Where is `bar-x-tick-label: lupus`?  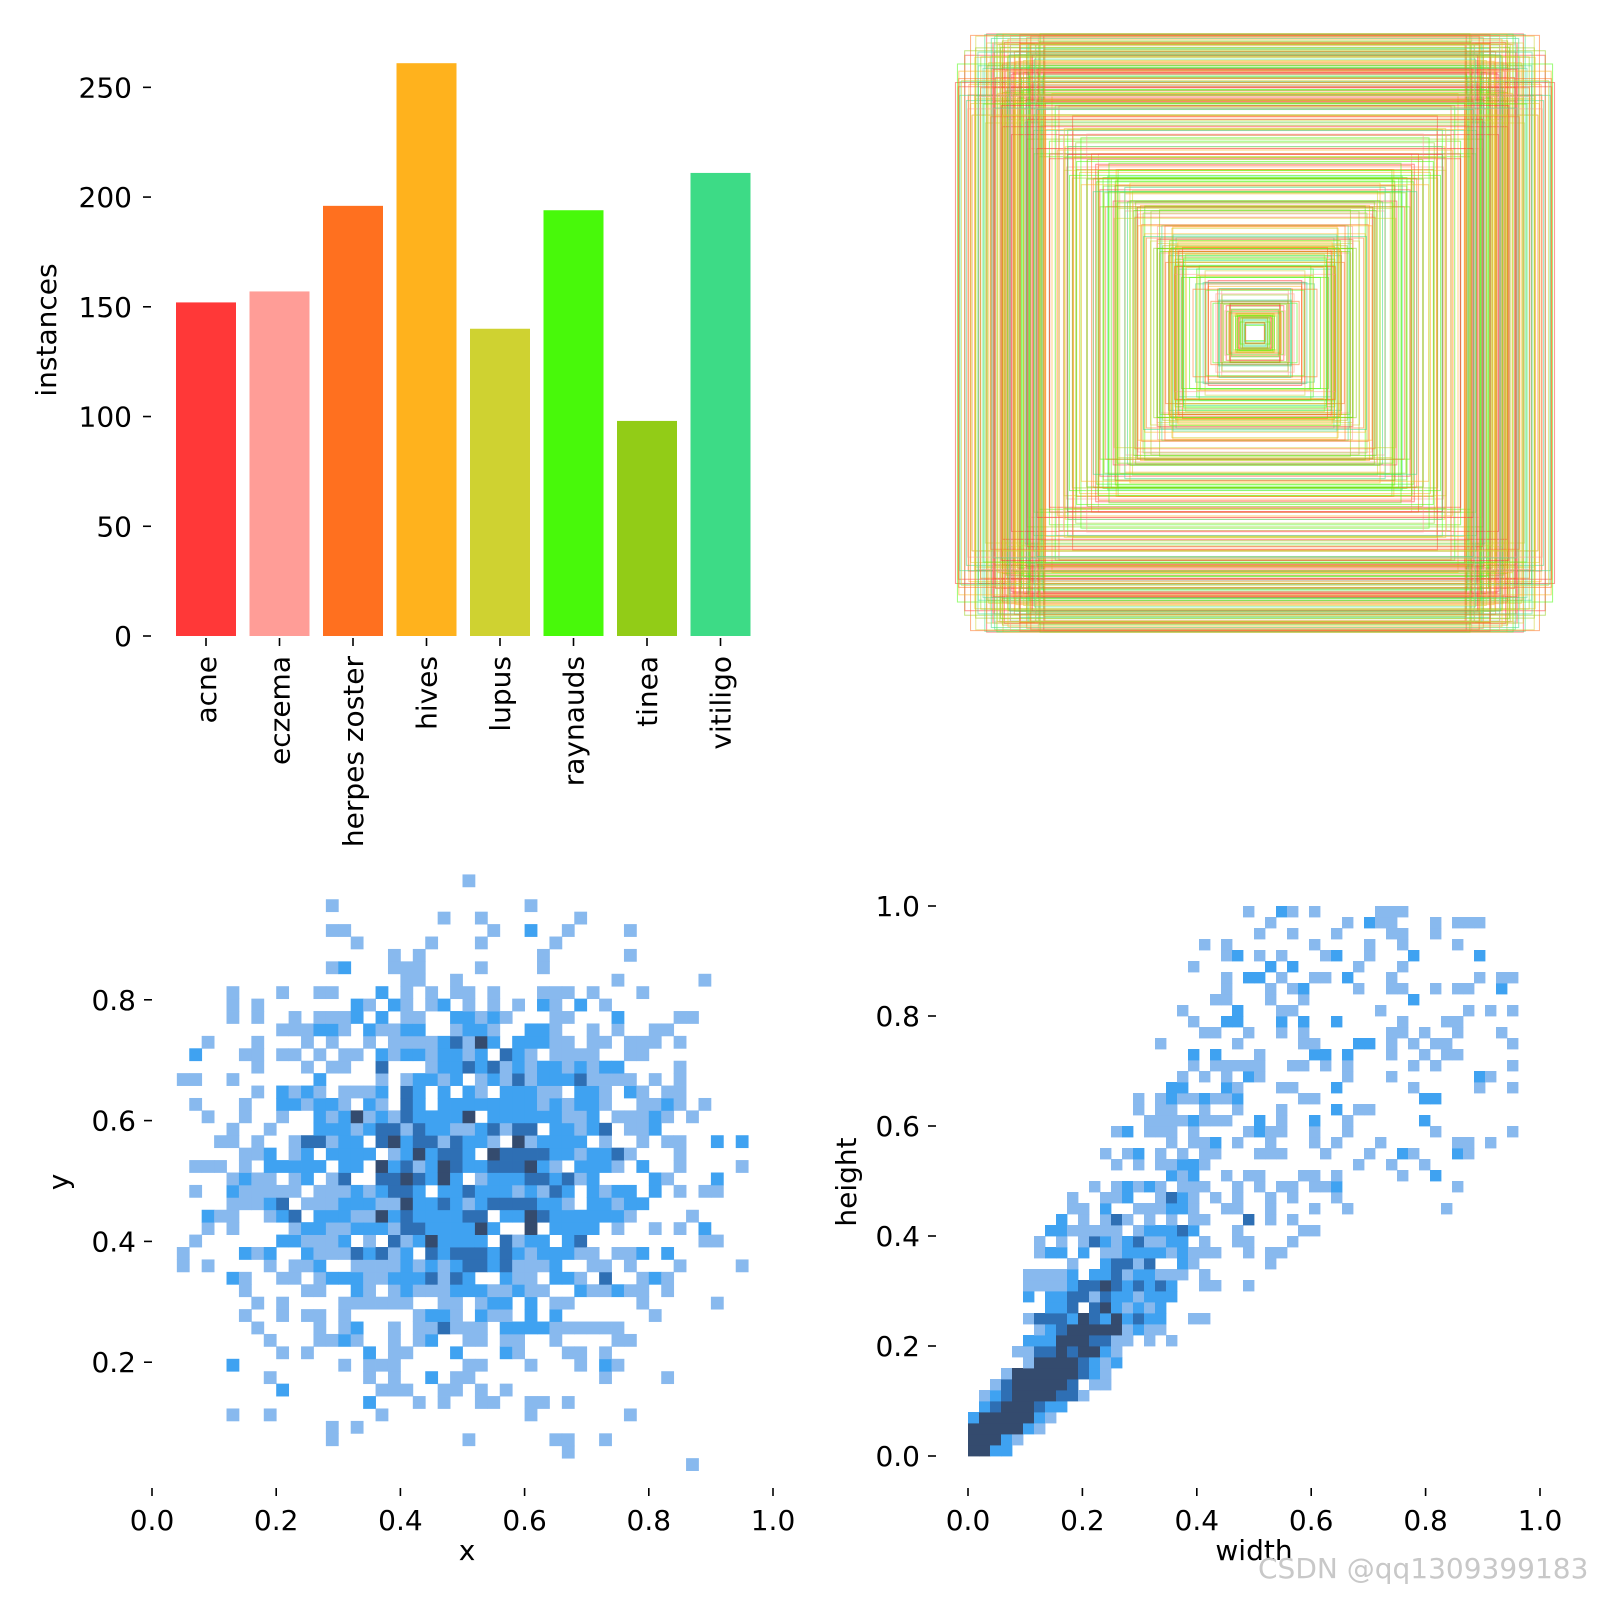 bar-x-tick-label: lupus is located at coordinates (500, 694).